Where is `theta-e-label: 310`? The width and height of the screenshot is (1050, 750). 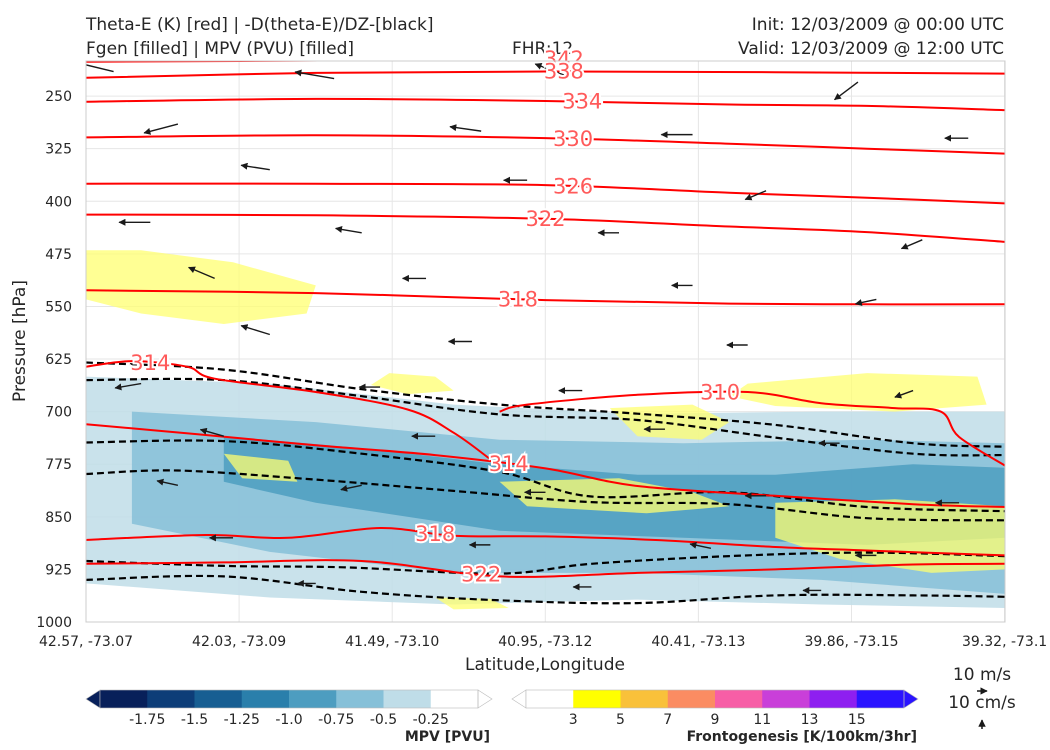
theta-e-label: 310 is located at coordinates (720, 393).